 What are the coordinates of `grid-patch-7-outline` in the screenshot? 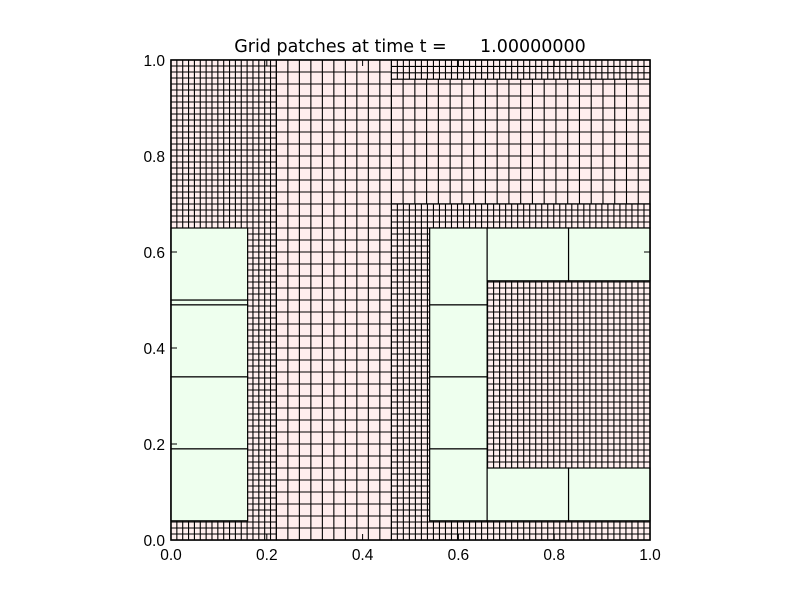 It's located at (209, 413).